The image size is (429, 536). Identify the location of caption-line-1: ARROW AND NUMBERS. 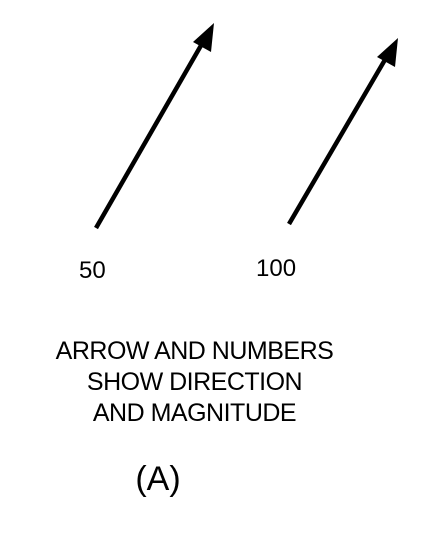
(194, 351).